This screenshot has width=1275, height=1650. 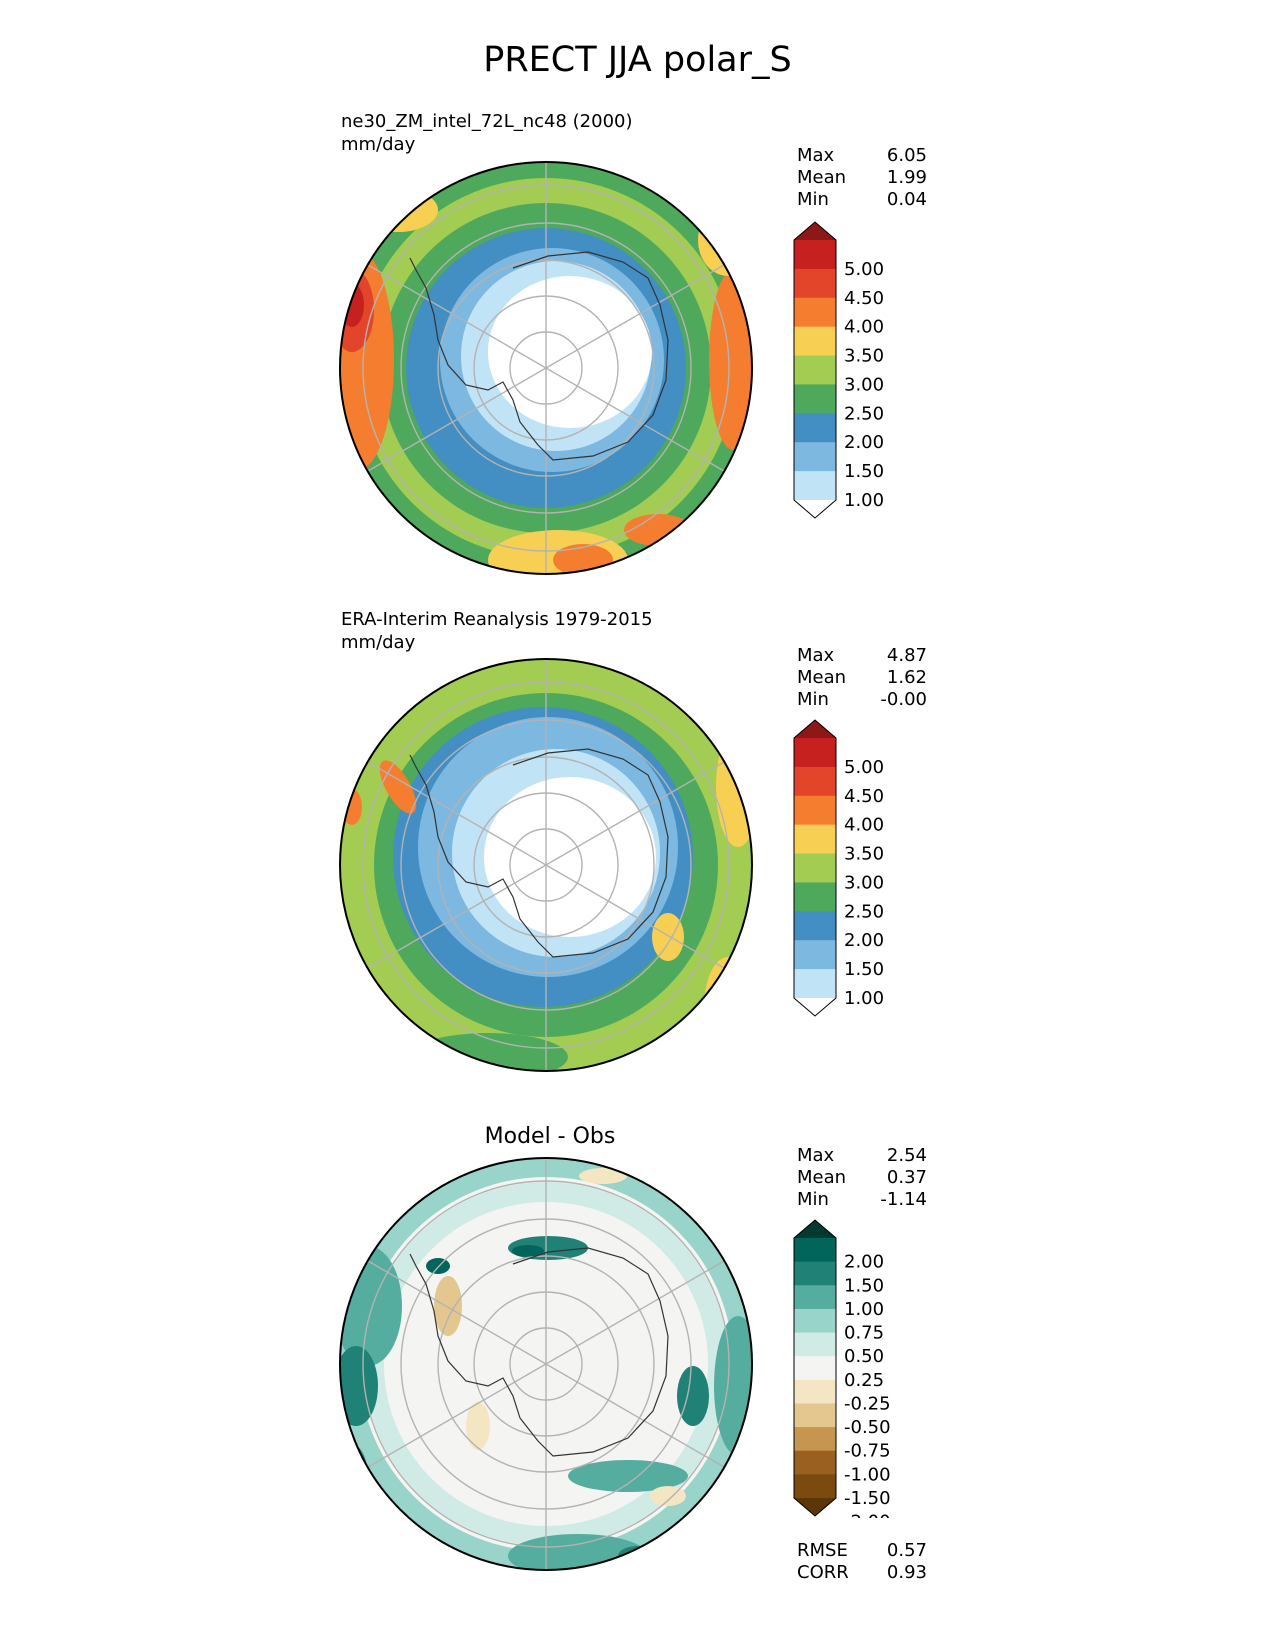 I want to click on panel-test-stats: Max 6.05 Mean 1.99 Min 0.04, so click(x=862, y=178).